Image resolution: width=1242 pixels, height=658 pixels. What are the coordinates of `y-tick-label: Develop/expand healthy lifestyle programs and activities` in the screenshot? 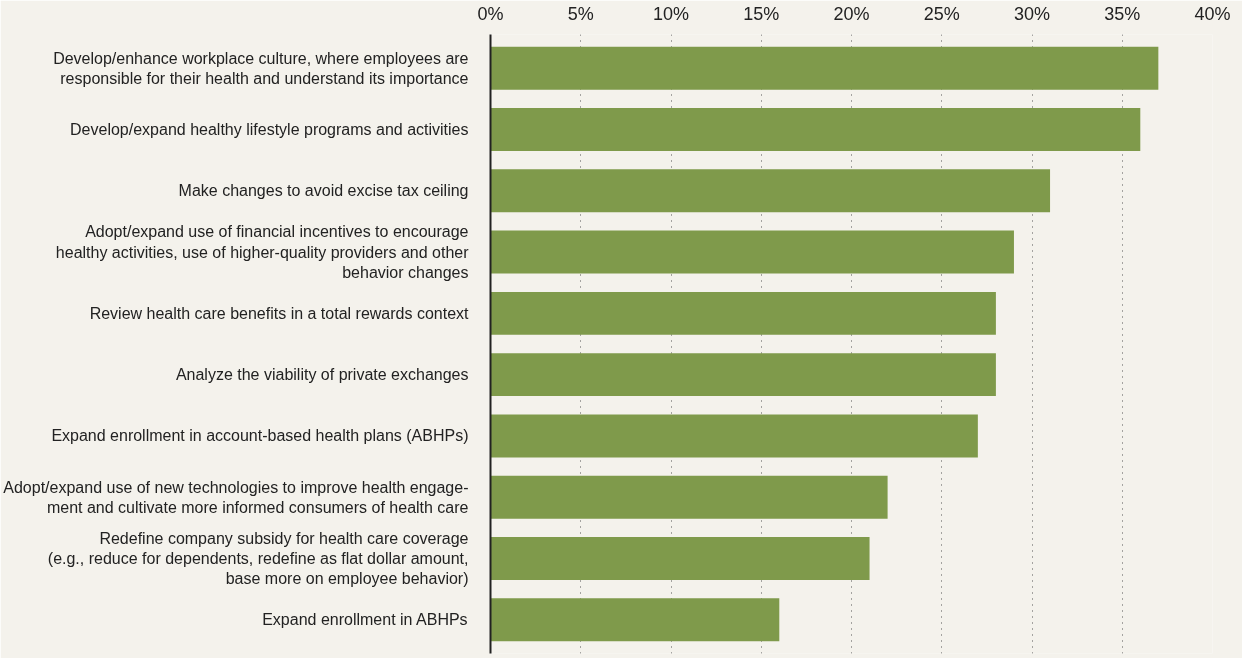 It's located at (269, 129).